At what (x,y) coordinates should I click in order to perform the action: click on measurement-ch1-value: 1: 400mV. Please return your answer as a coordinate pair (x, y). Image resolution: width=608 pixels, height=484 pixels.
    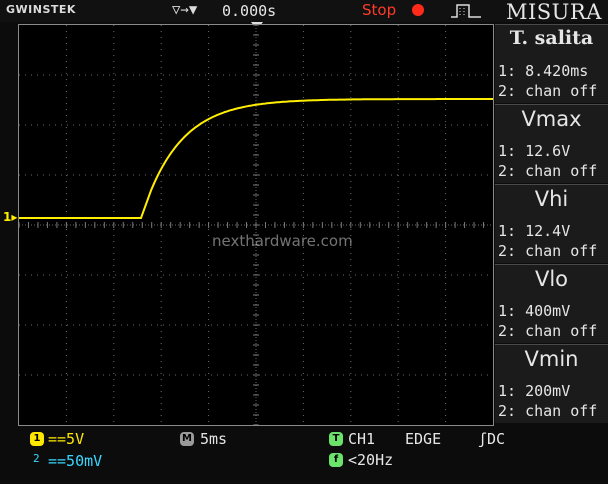
    Looking at the image, I should click on (534, 311).